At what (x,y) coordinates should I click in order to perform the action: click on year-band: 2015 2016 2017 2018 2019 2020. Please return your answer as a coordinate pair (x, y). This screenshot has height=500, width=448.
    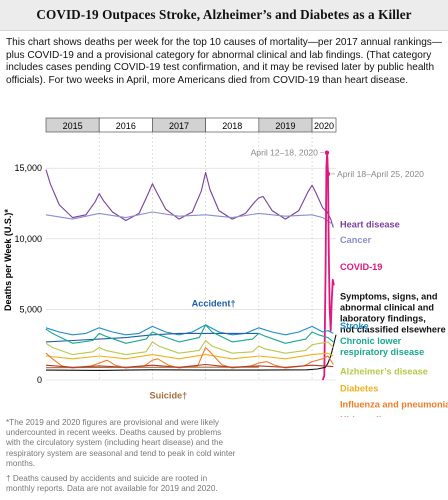
    Looking at the image, I should click on (191, 125).